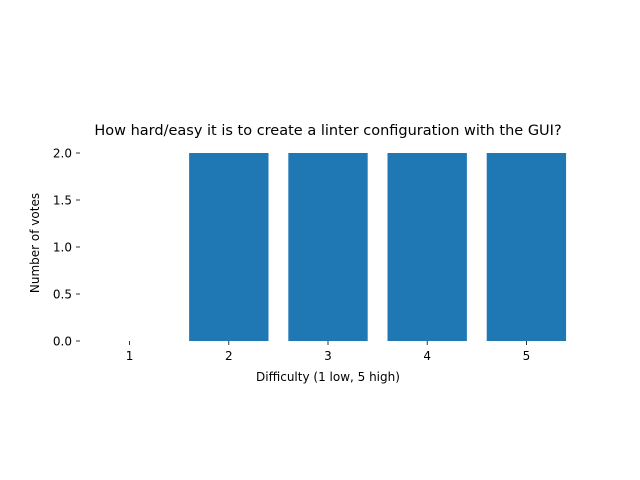  Describe the element at coordinates (130, 356) in the screenshot. I see `x-tick-label-1: 1` at that location.